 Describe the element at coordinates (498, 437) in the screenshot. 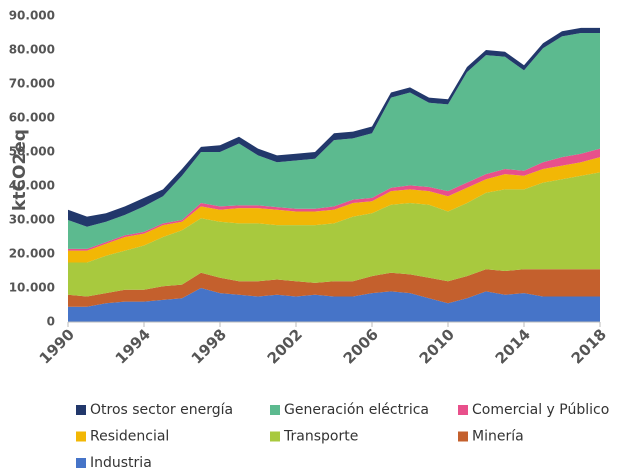

I see `legend-label: Minería` at that location.